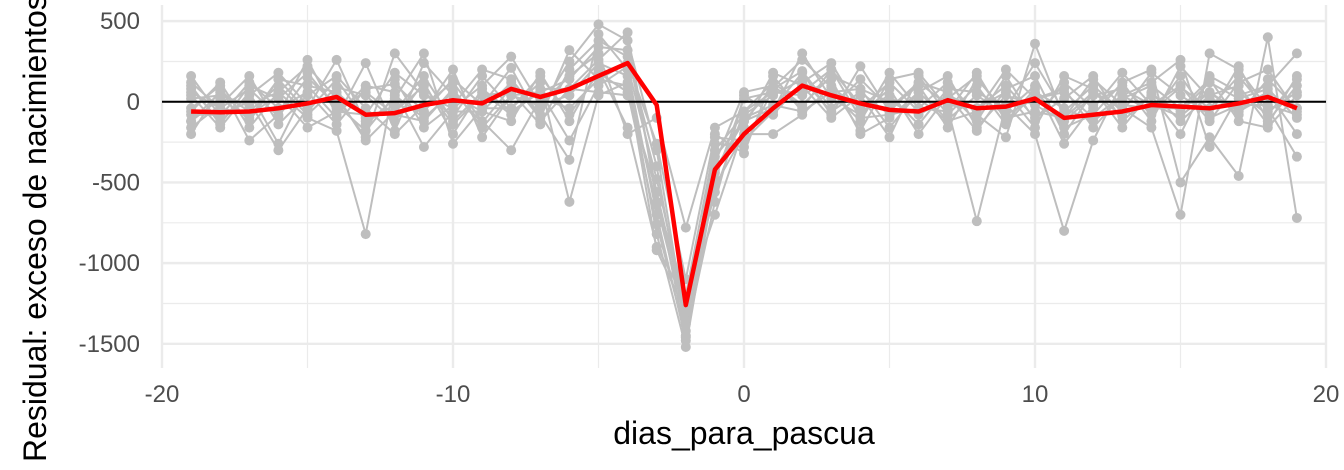  Describe the element at coordinates (109, 344) in the screenshot. I see `y-tick-label: -1500` at that location.